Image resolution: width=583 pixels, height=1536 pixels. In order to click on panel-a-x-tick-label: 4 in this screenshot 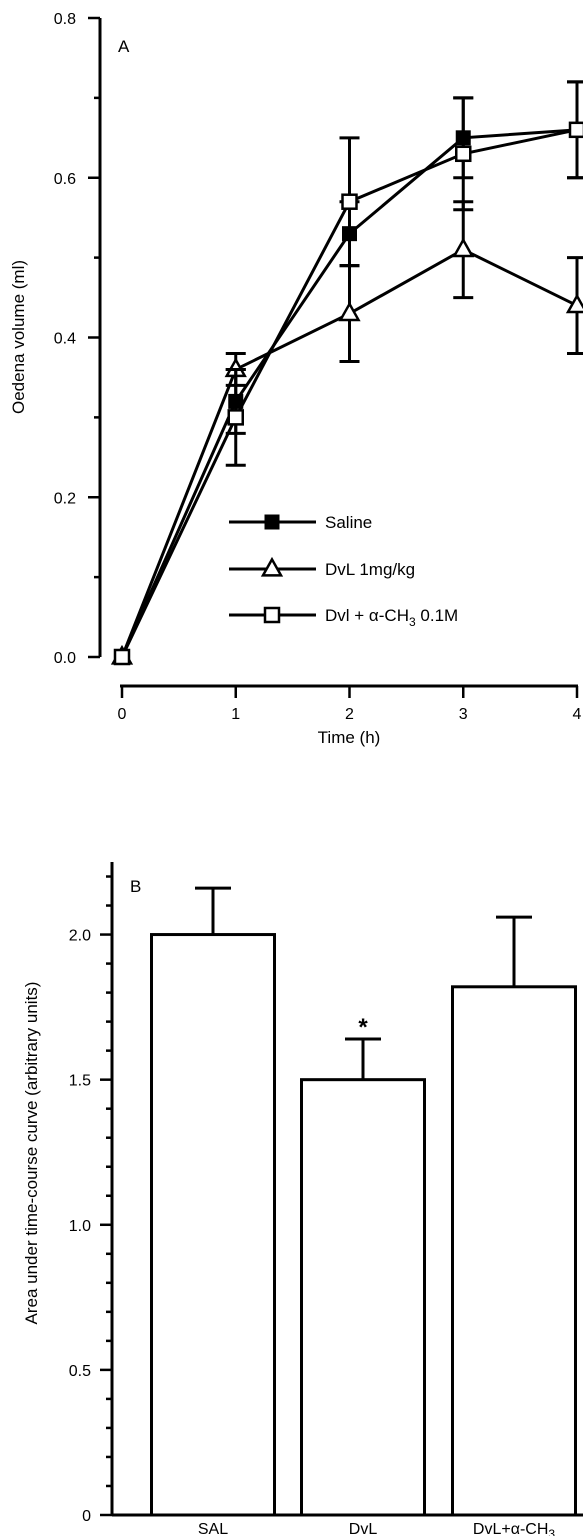, I will do `click(577, 714)`.